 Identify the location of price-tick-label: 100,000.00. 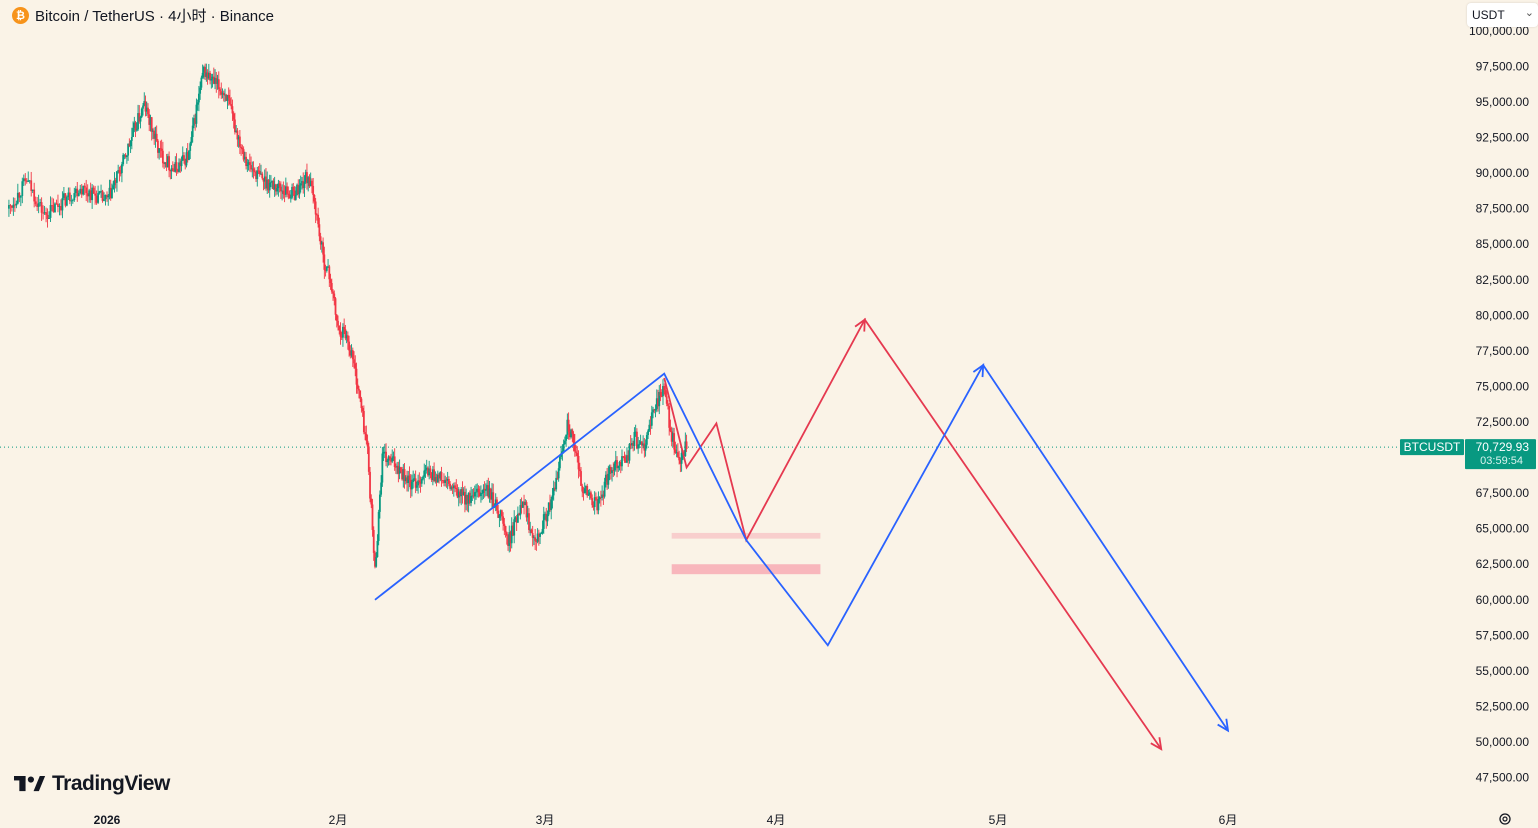
(1499, 31).